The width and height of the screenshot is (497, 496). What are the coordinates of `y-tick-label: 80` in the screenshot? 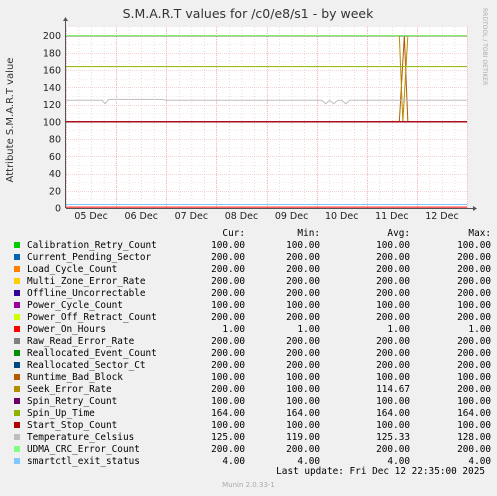 It's located at (55, 140).